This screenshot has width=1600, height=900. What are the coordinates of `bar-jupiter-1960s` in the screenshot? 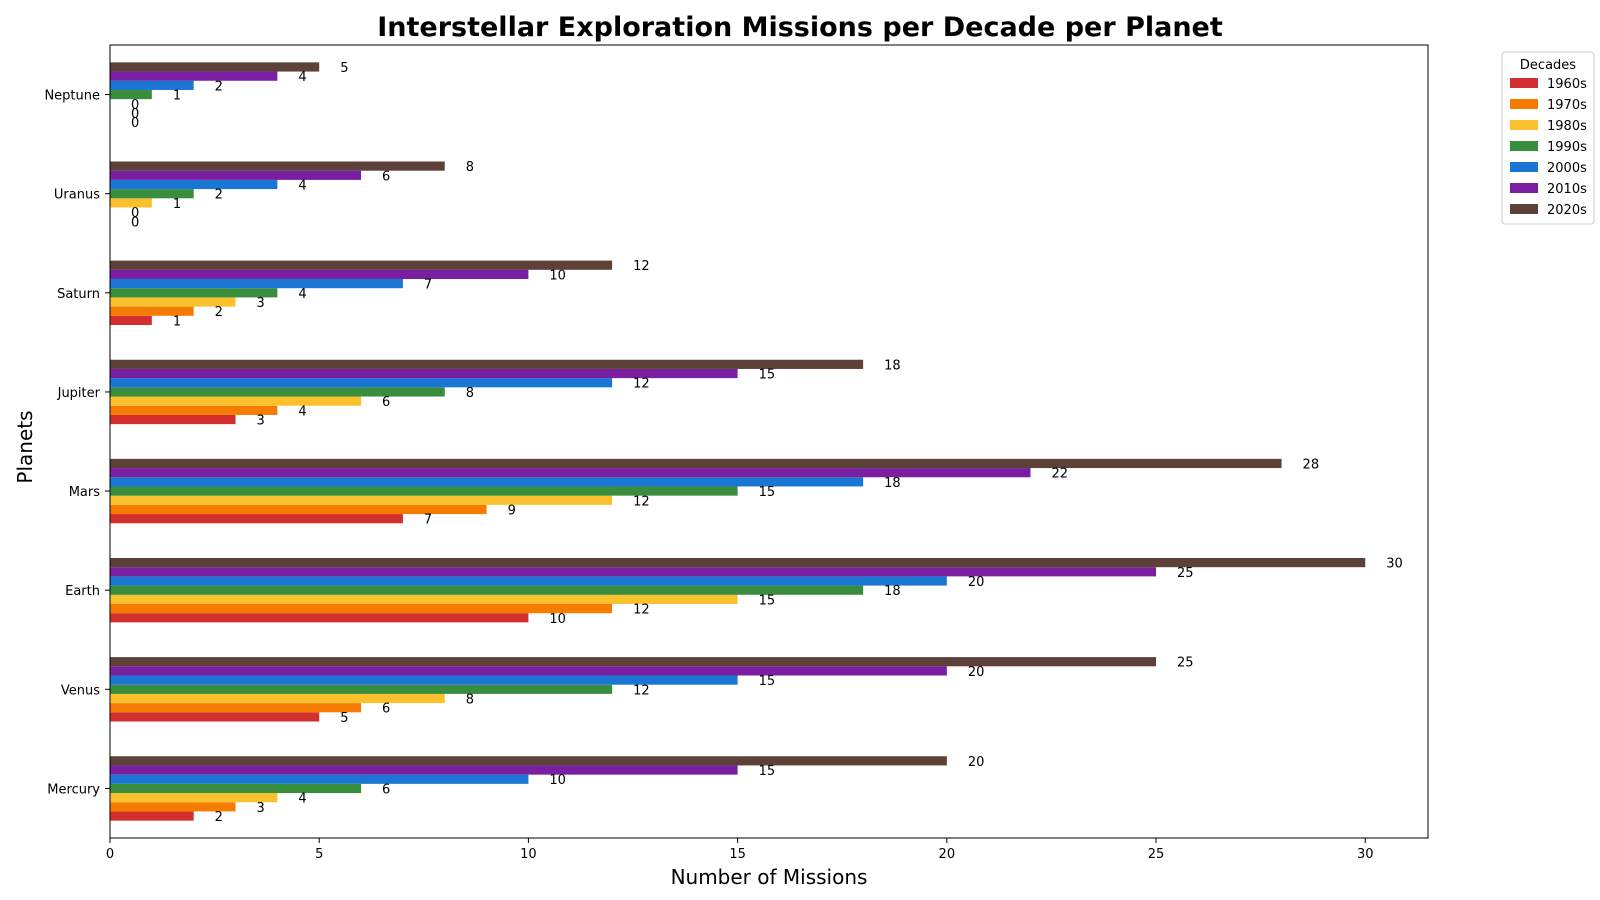 It's located at (173, 419).